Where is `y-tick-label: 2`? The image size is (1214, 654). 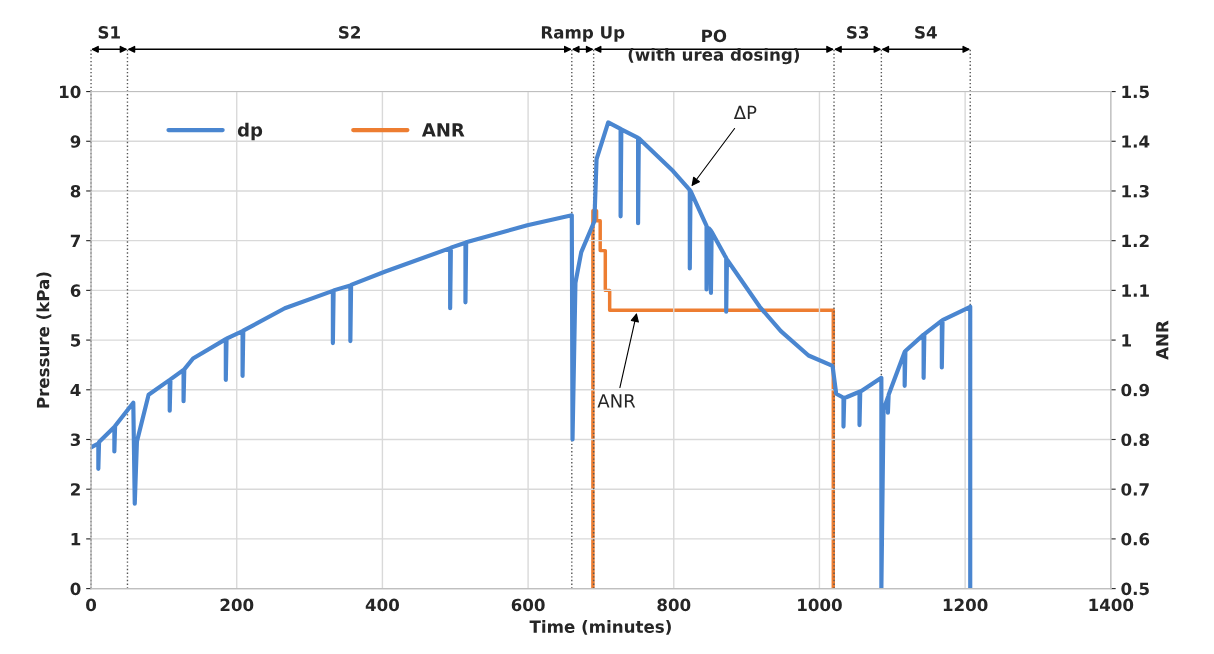 y-tick-label: 2 is located at coordinates (75, 489).